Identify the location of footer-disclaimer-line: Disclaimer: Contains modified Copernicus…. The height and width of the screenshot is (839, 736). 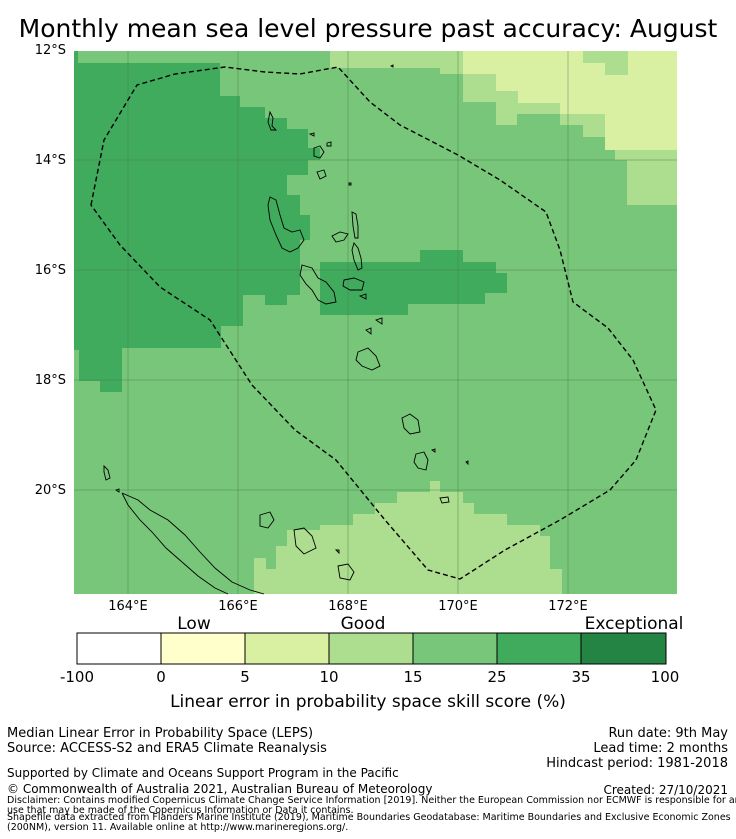
(371, 800).